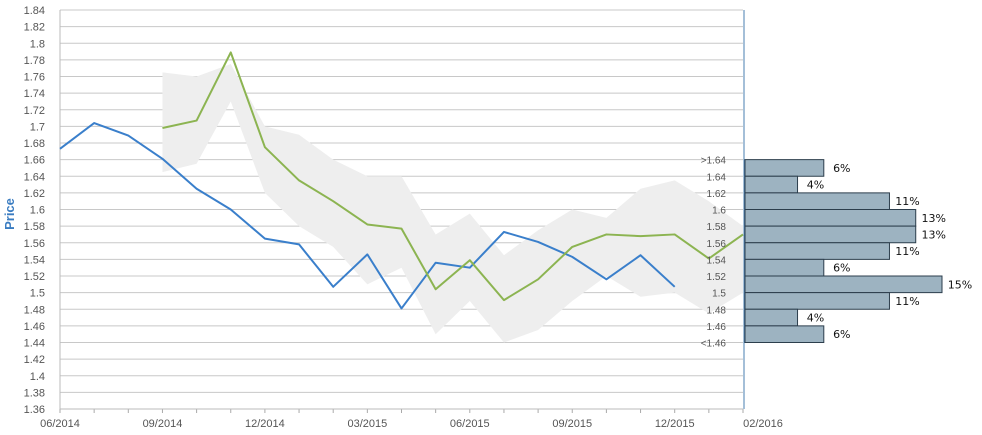  I want to click on y-tick-label: 1.6, so click(37, 211).